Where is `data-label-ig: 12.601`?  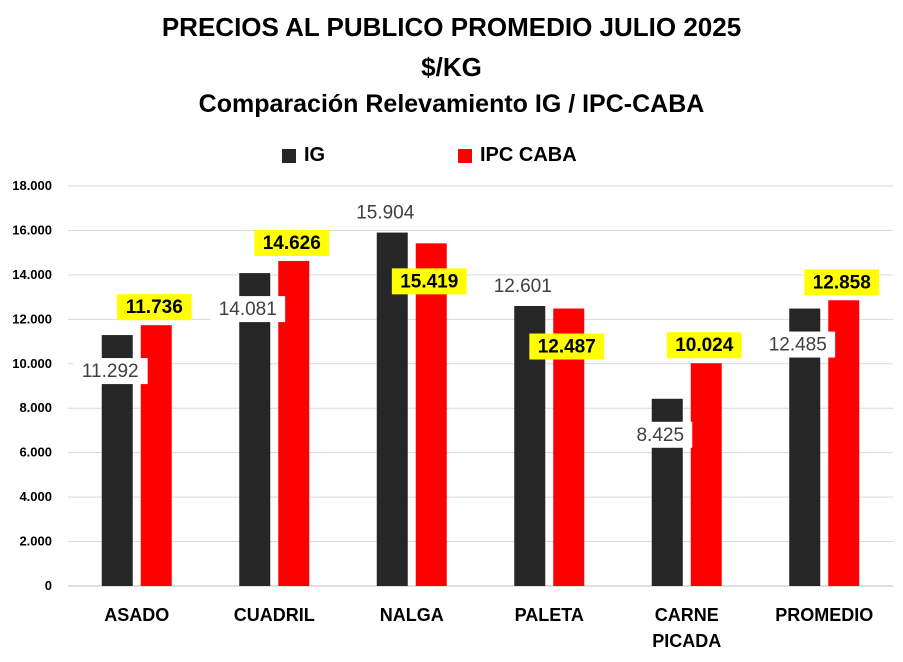 data-label-ig: 12.601 is located at coordinates (523, 286).